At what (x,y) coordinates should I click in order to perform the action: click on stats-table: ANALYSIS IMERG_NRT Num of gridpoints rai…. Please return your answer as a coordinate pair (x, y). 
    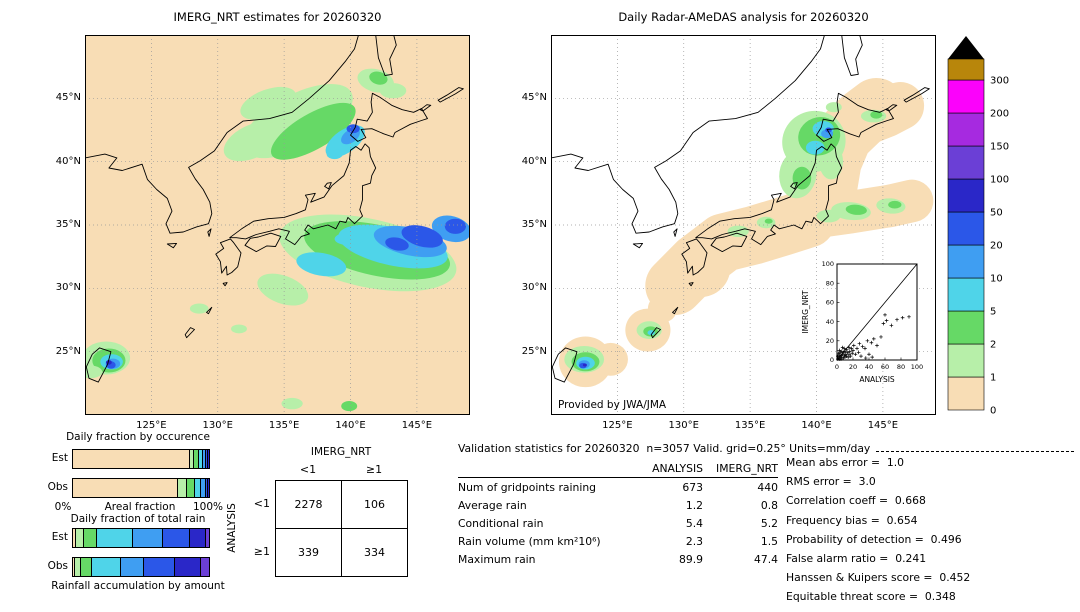
    Looking at the image, I should click on (618, 513).